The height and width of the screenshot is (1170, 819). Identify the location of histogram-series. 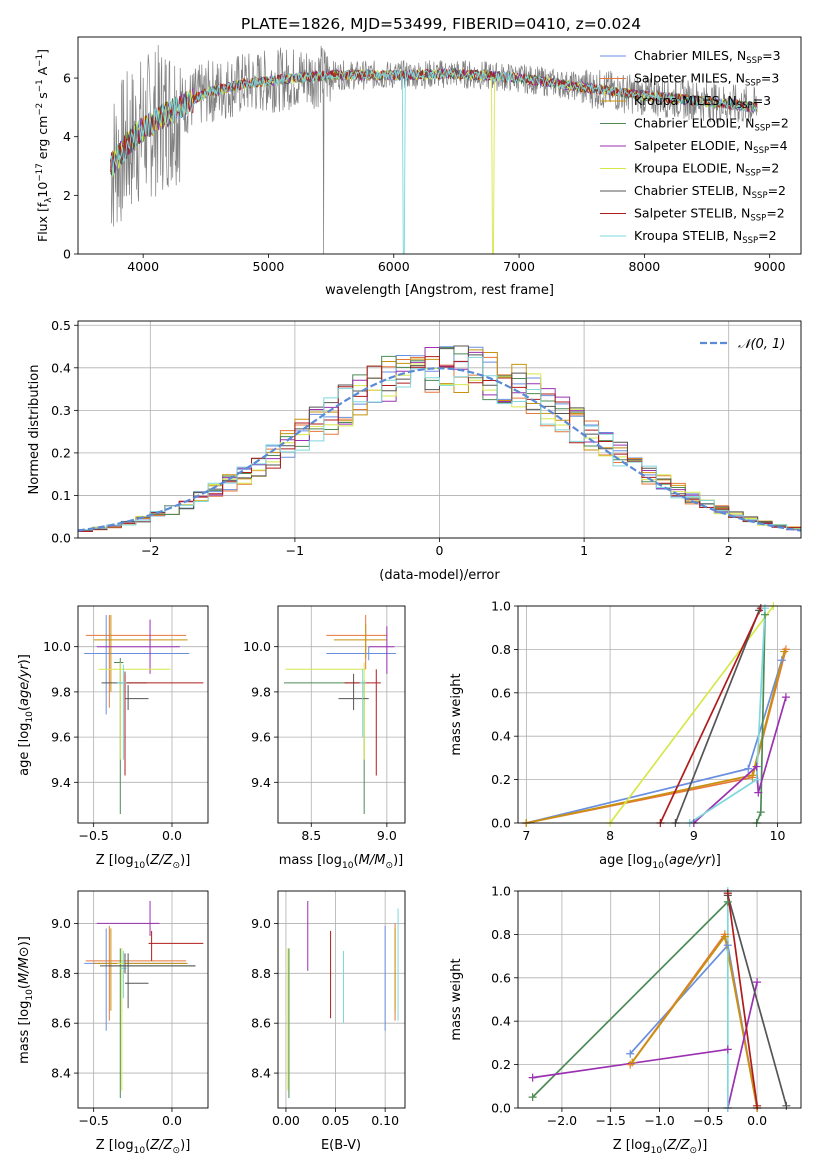
(439, 444).